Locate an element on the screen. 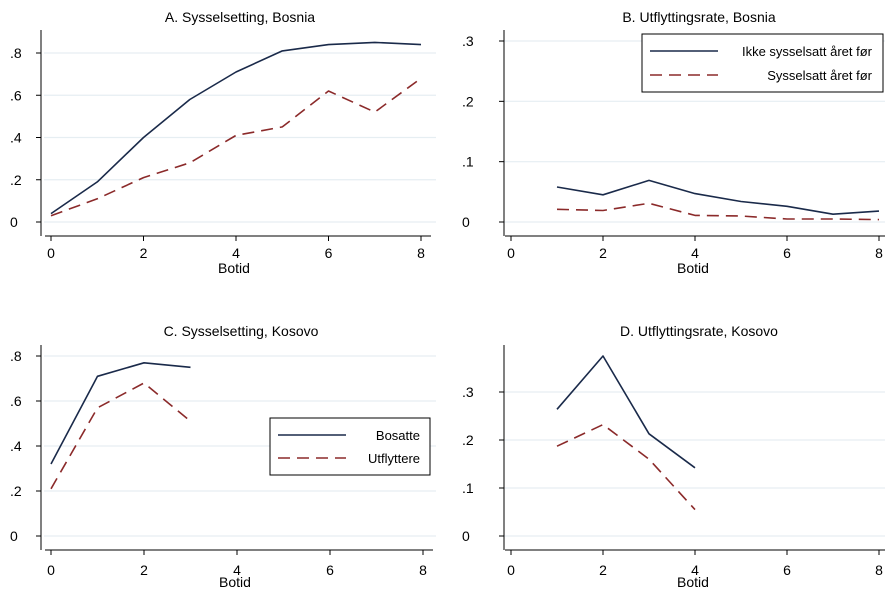 Image resolution: width=885 pixels, height=597 pixels. chart-title: D. Utflyttingsrate, Kosovo is located at coordinates (699, 331).